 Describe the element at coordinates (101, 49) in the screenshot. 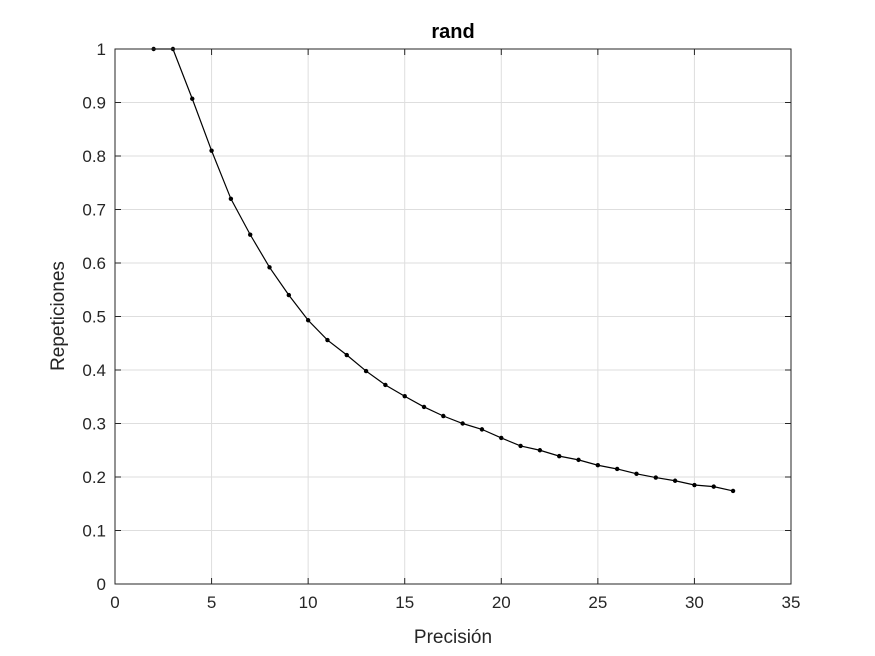

I see `y-tick-label: 1` at that location.